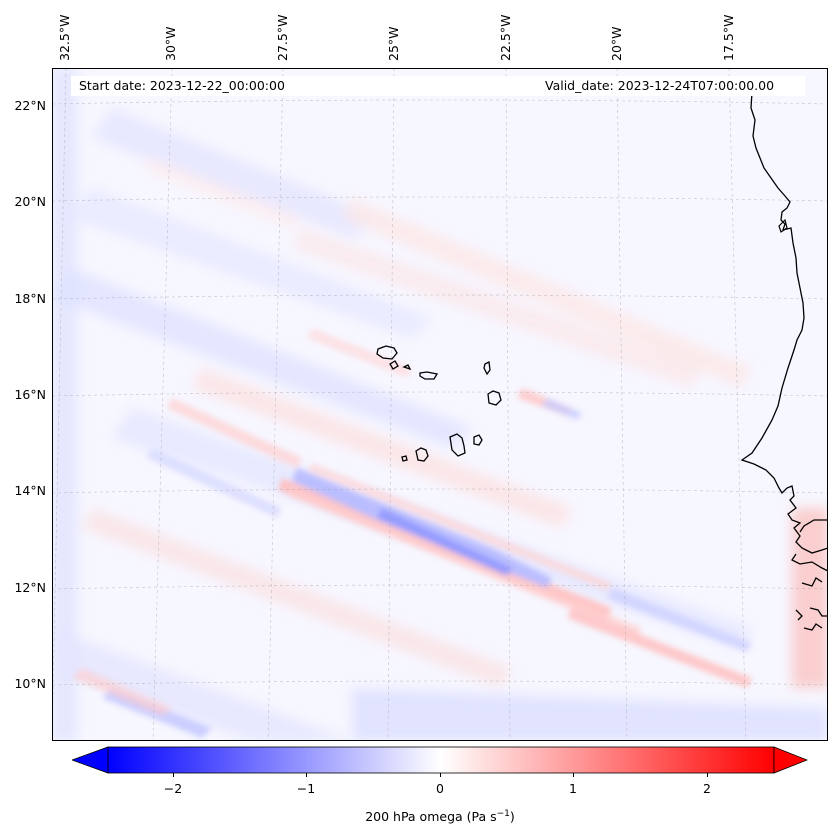  Describe the element at coordinates (393, 43) in the screenshot. I see `lon-label-25w: 25°W` at that location.